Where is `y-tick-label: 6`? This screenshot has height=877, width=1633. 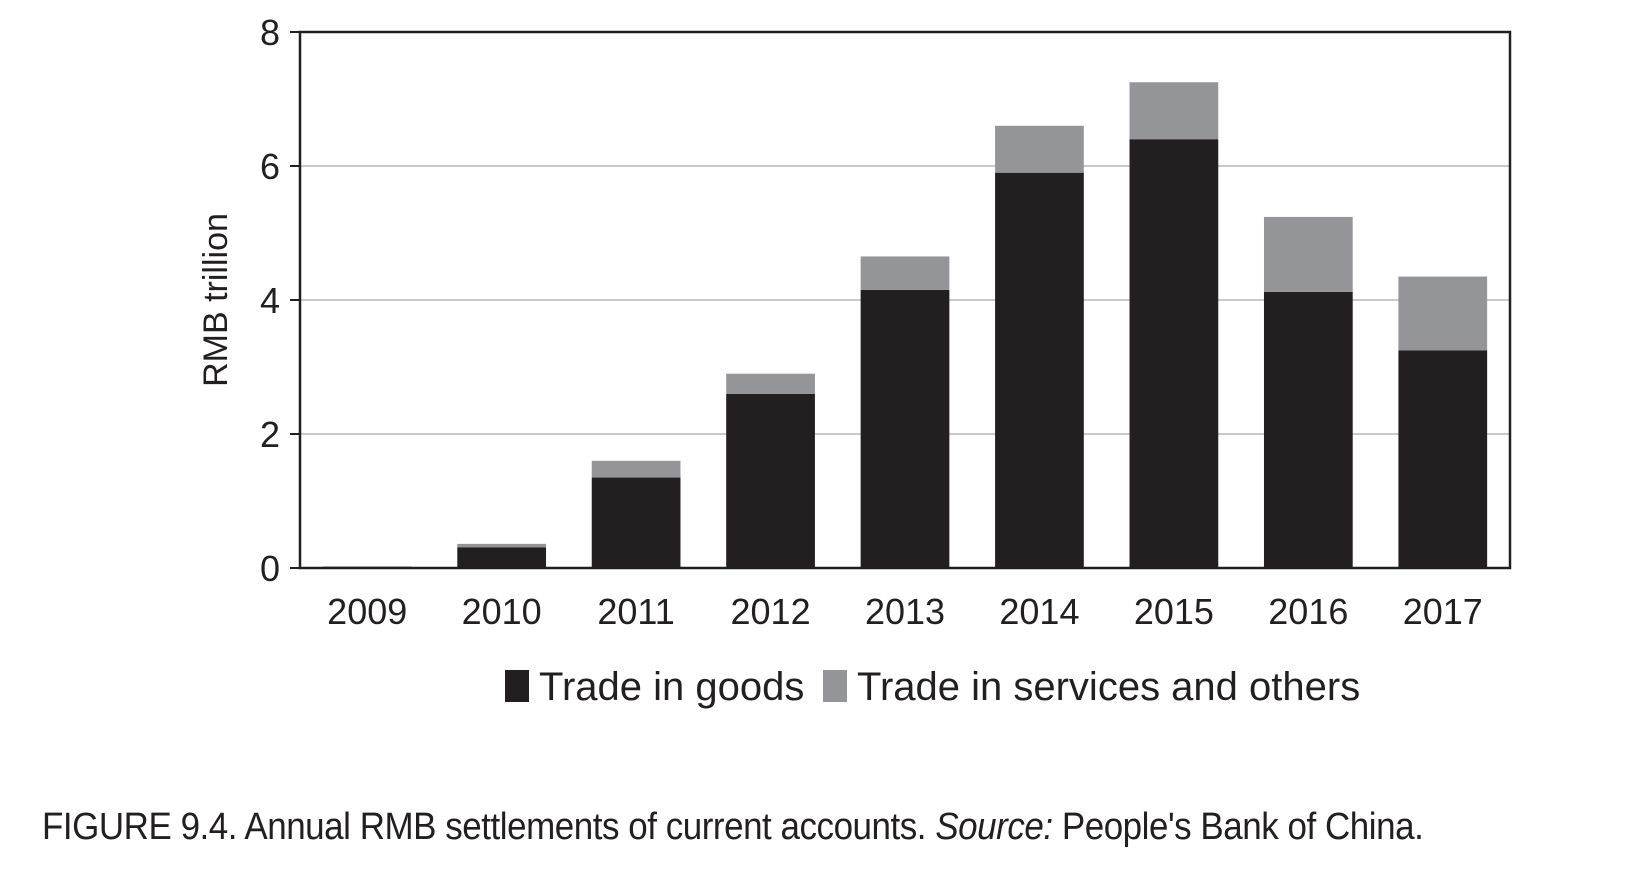 y-tick-label: 6 is located at coordinates (270, 166).